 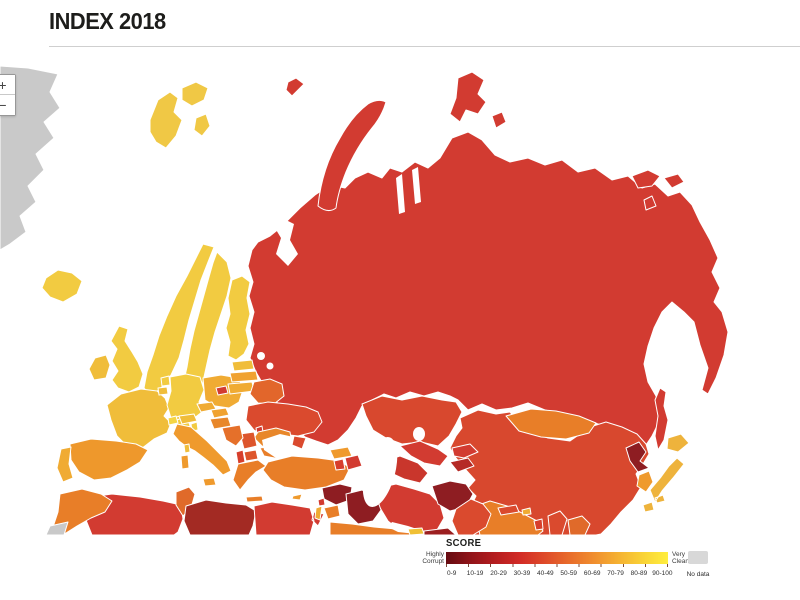 I want to click on legend-no-data-label: No data, so click(x=698, y=574).